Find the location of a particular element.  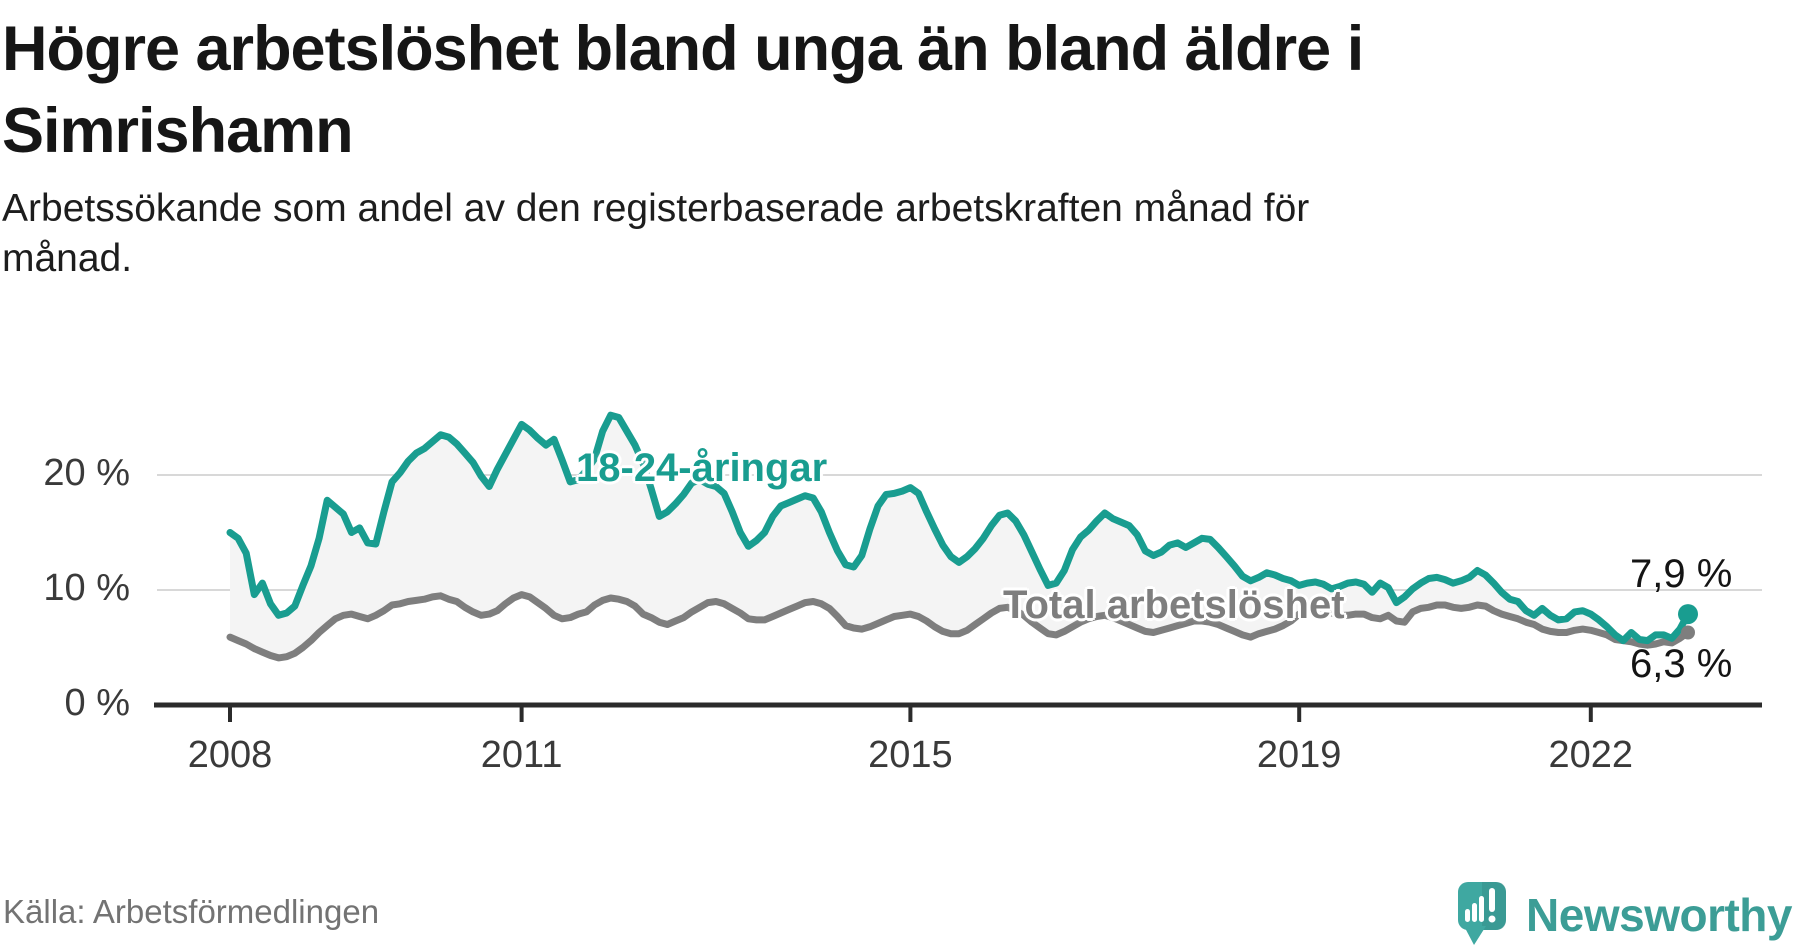

total-unemployment-line is located at coordinates (959, 626).